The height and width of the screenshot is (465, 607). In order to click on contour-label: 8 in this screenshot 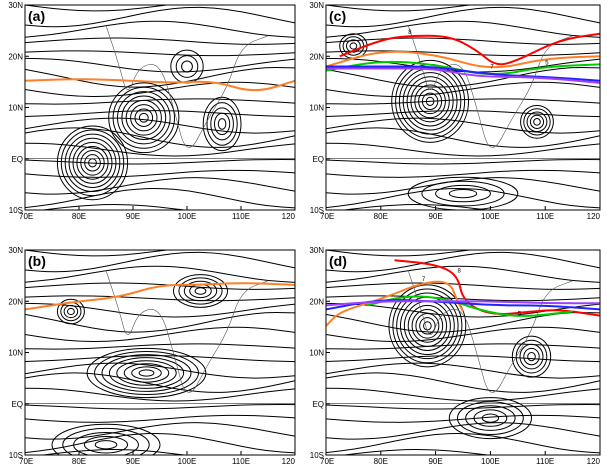, I will do `click(460, 272)`.